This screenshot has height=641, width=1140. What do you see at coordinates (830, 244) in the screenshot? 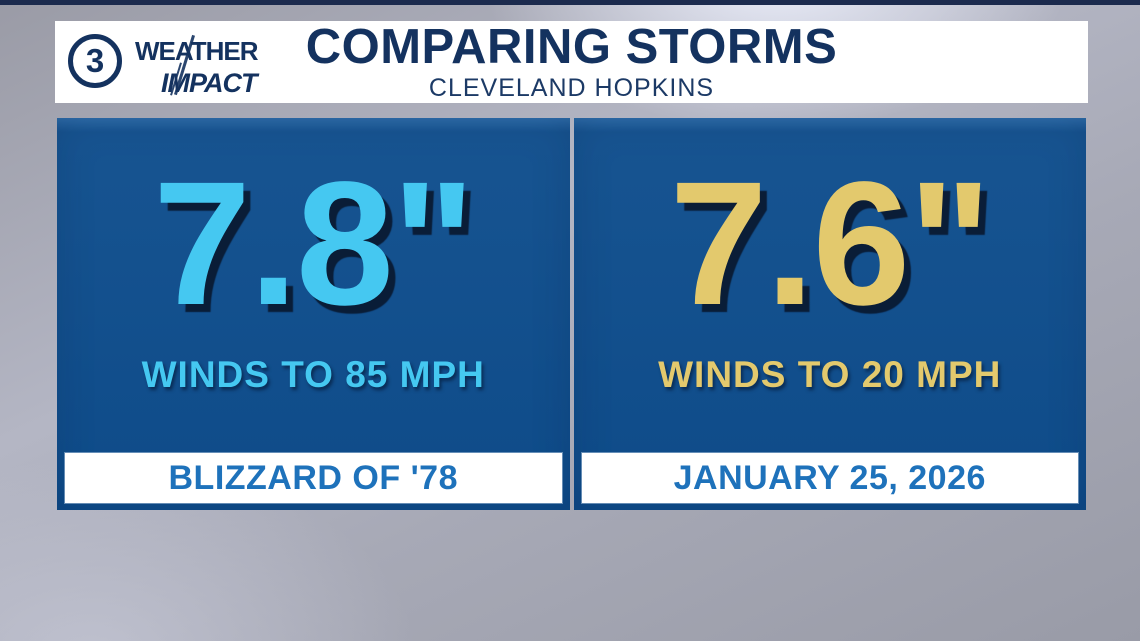
I see `snowfall-total-right: 7.6"` at bounding box center [830, 244].